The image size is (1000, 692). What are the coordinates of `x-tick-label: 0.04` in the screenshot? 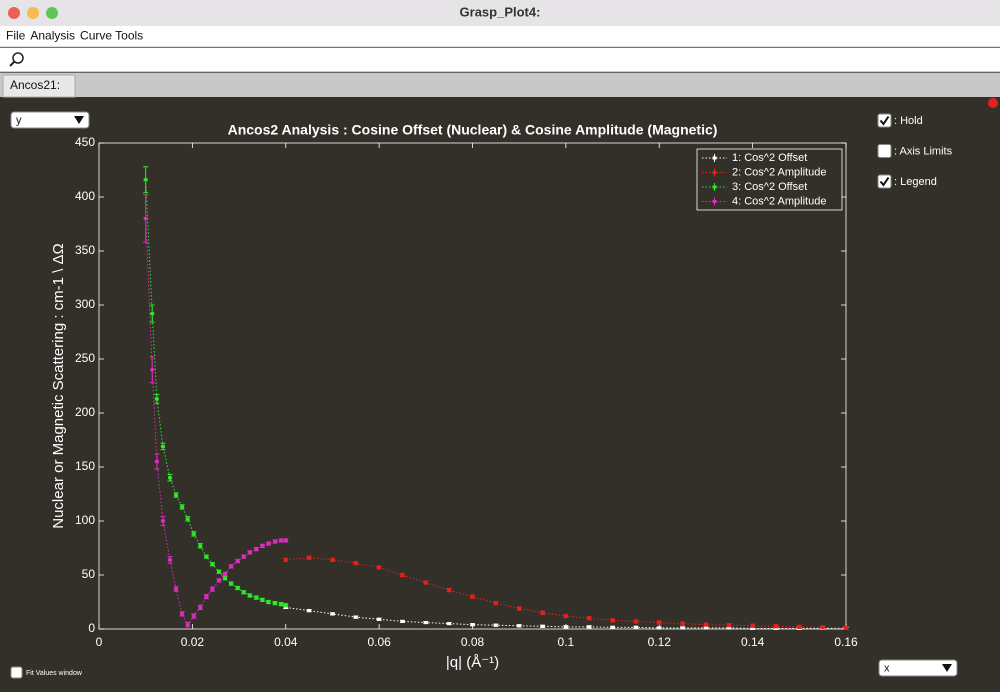 It's located at (286, 642).